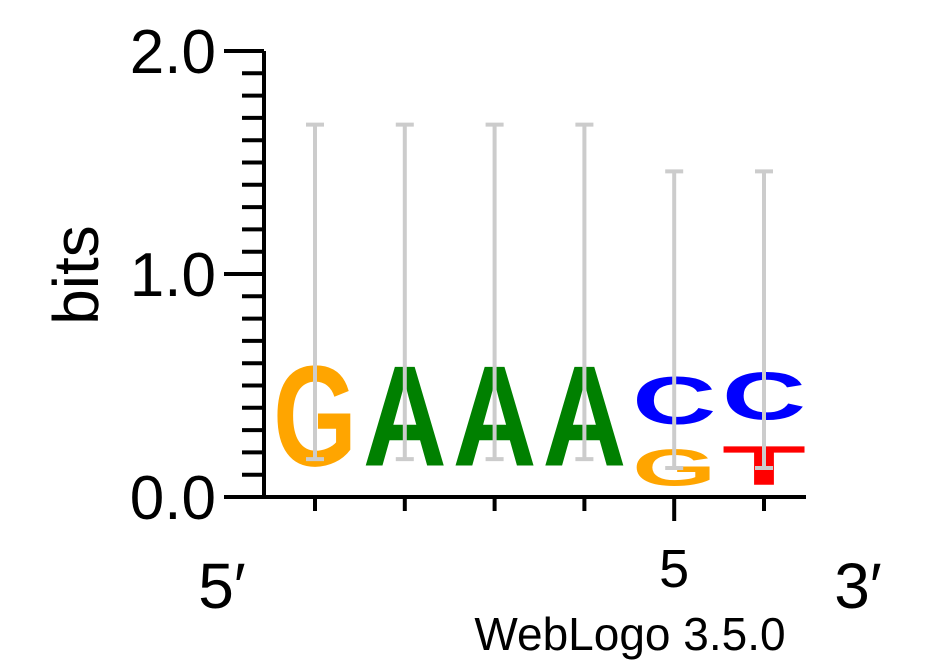 The width and height of the screenshot is (942, 667). Describe the element at coordinates (674, 569) in the screenshot. I see `x-tick-label: 5` at that location.